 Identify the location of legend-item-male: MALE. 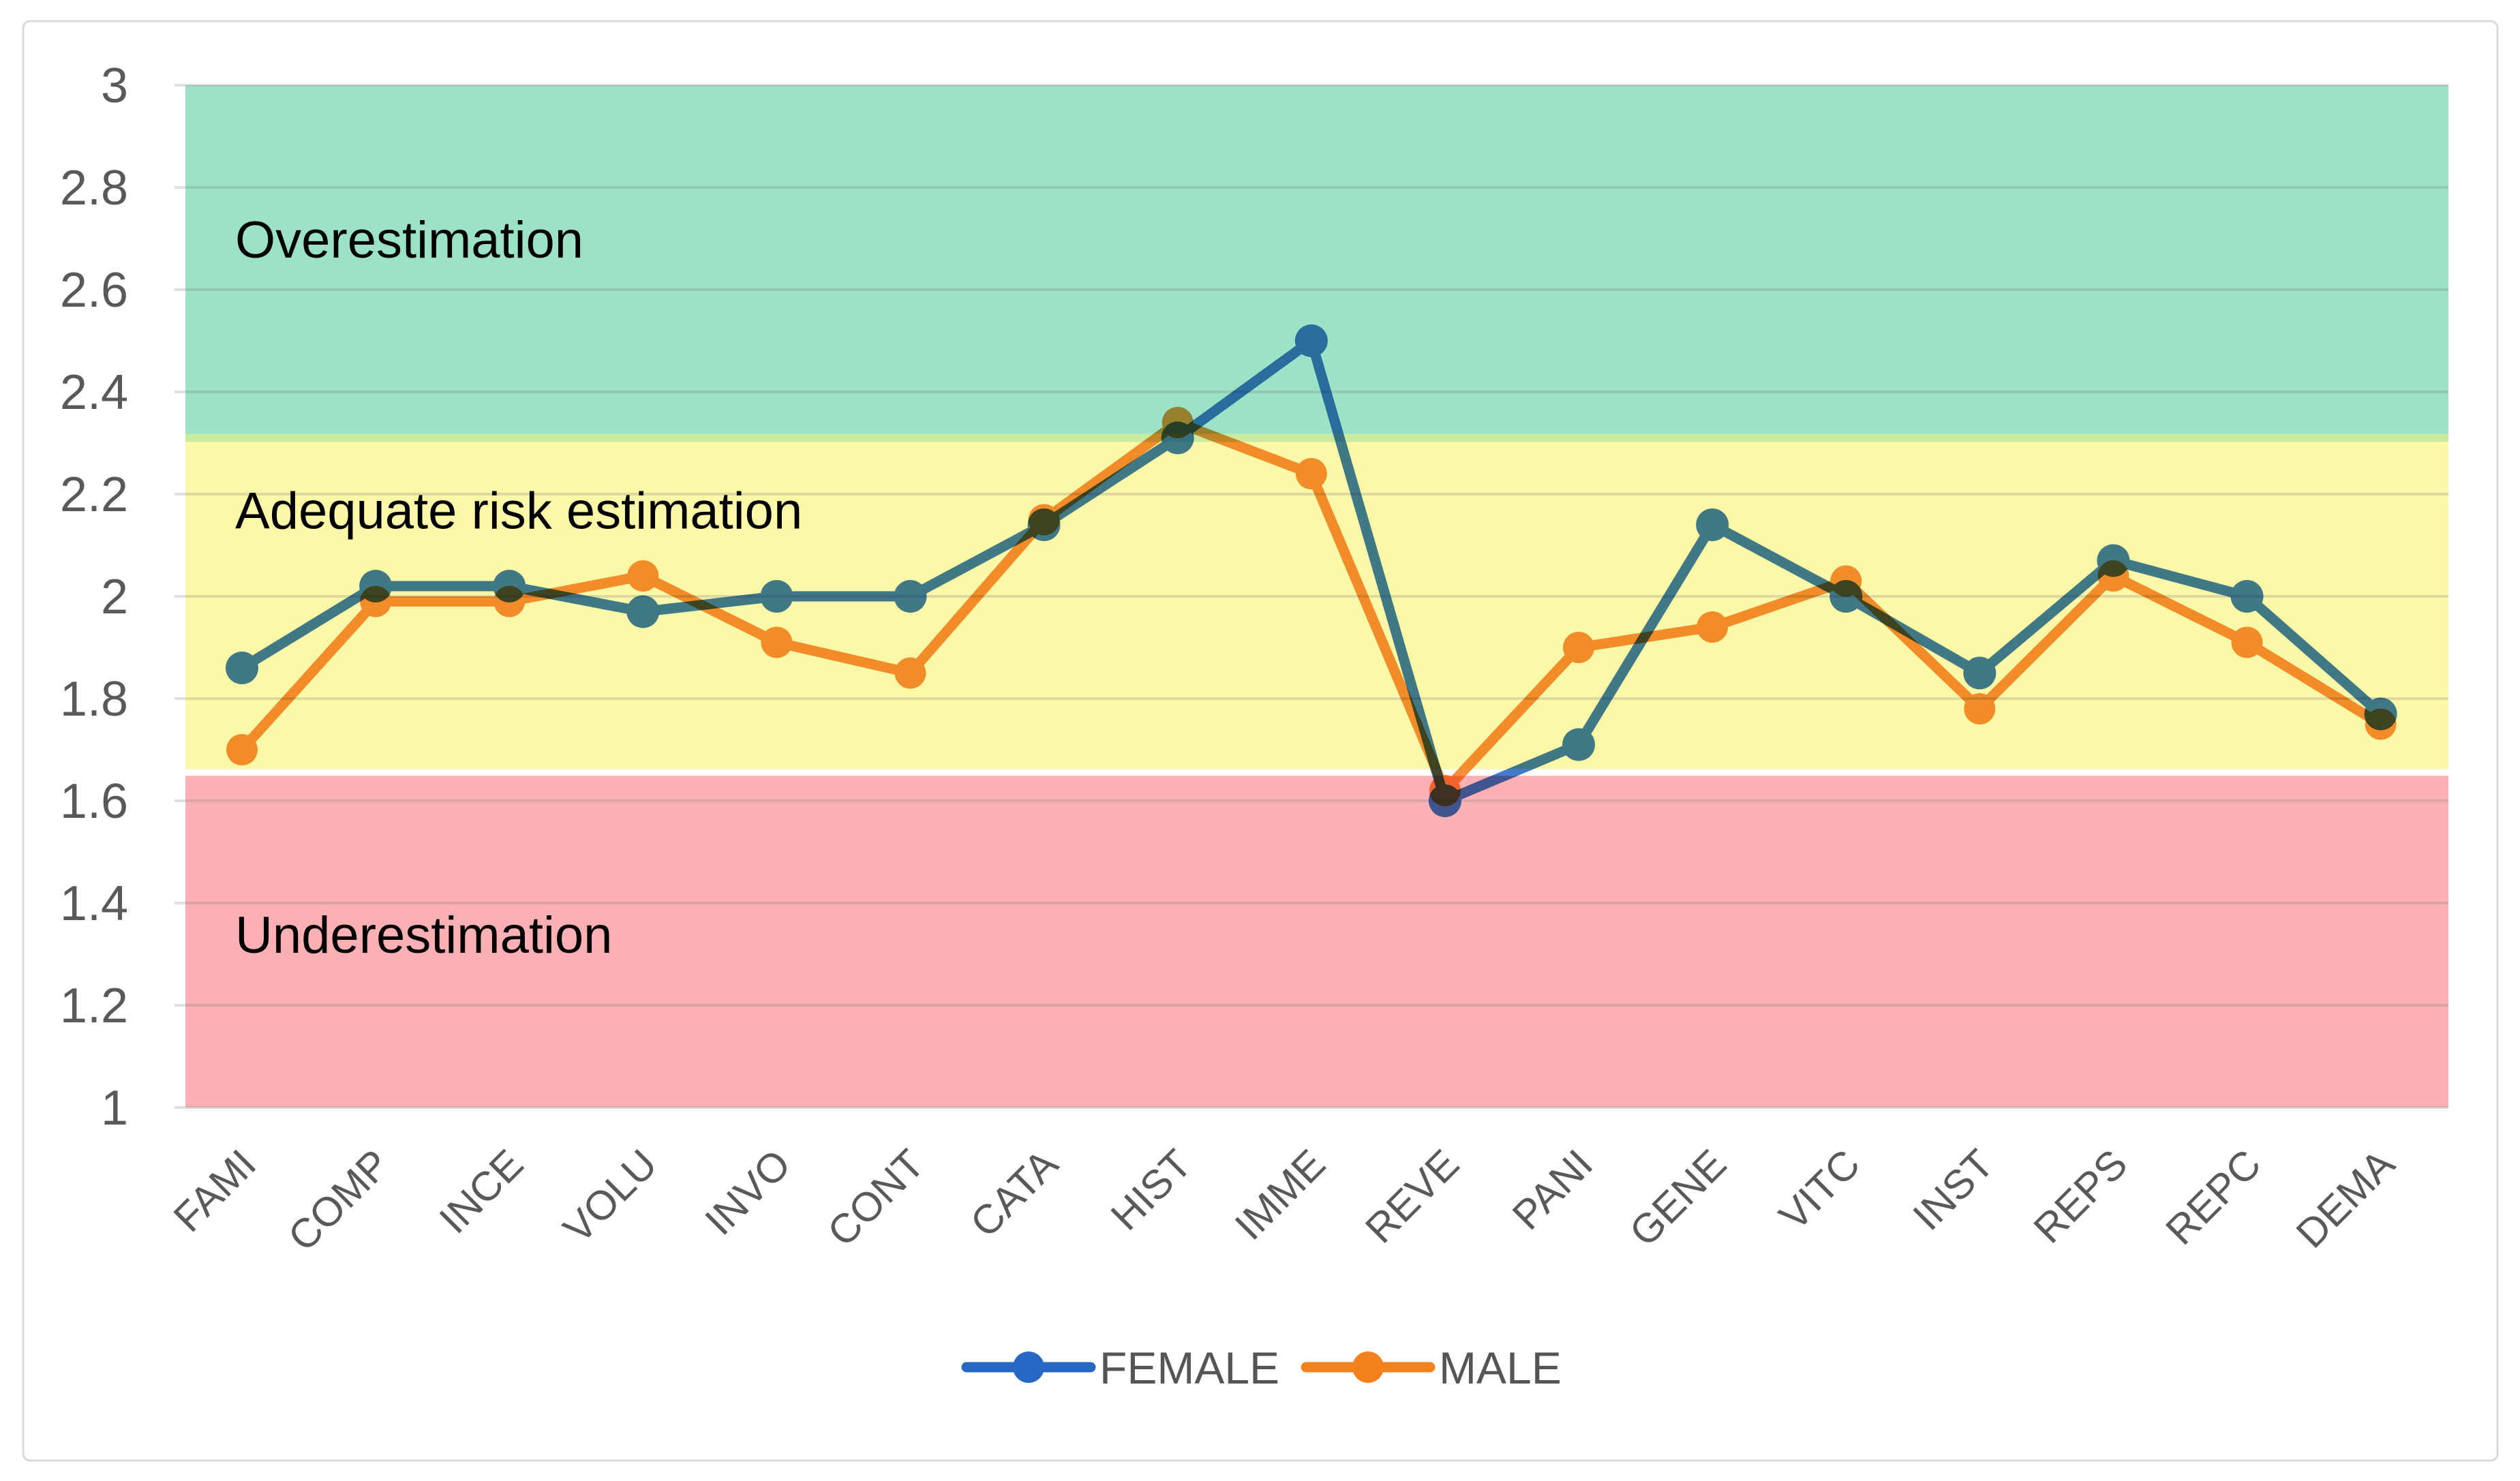
(1431, 1368).